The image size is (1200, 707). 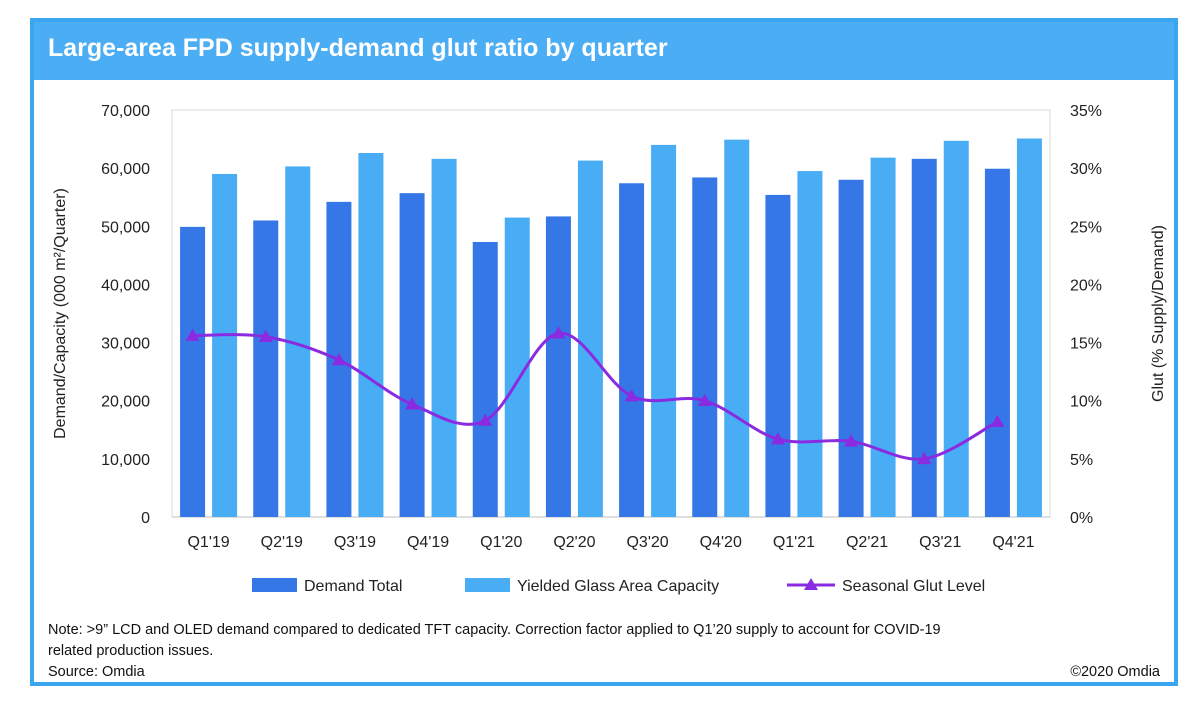 I want to click on y2-tick-label: 10%, so click(x=1086, y=402).